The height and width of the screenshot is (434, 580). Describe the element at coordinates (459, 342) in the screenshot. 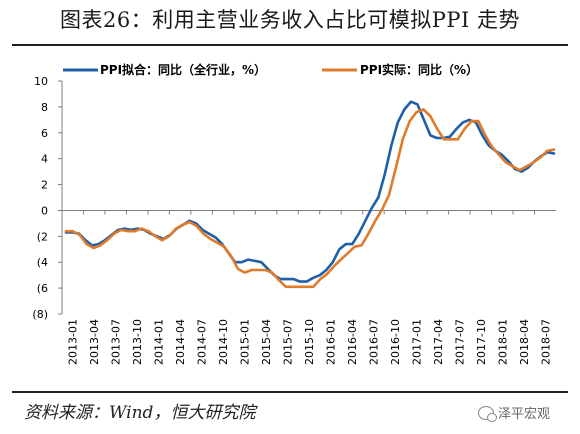

I see `x-tick-label: 2017-07` at that location.